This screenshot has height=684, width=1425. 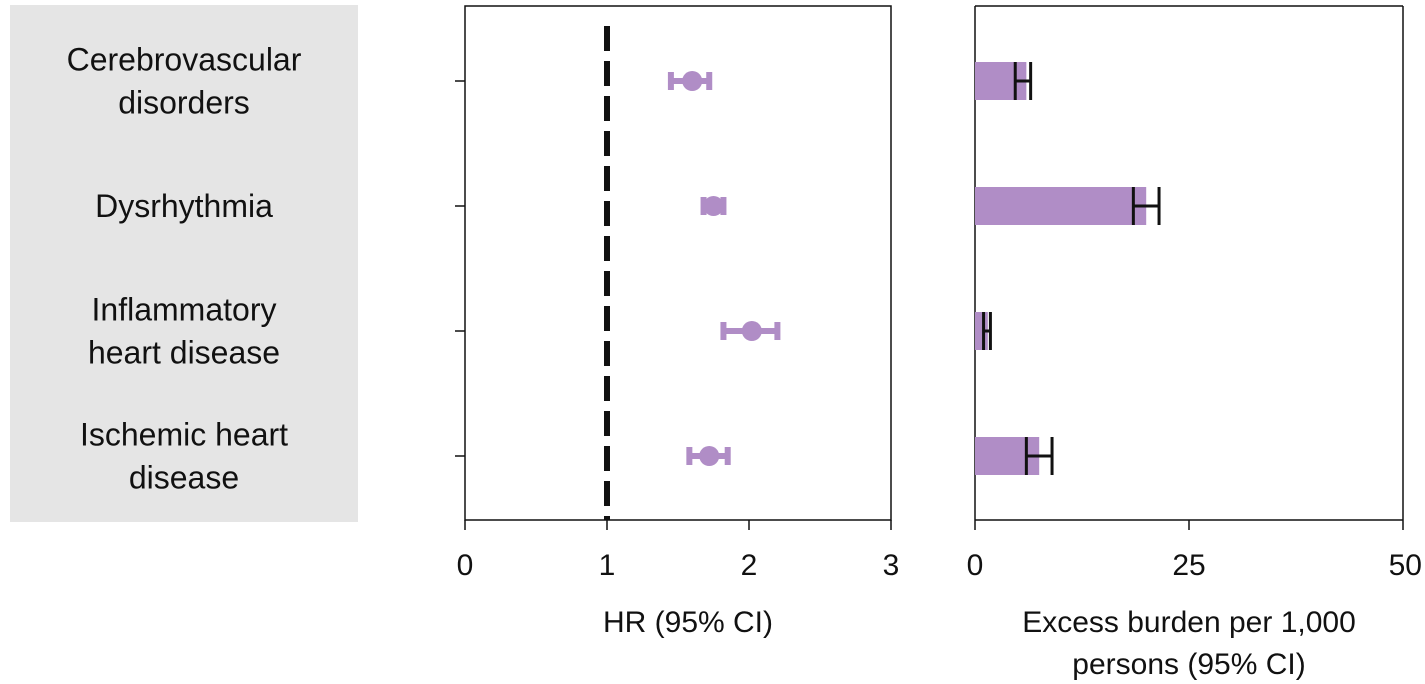 What do you see at coordinates (891, 565) in the screenshot?
I see `x-tick-label: 3` at bounding box center [891, 565].